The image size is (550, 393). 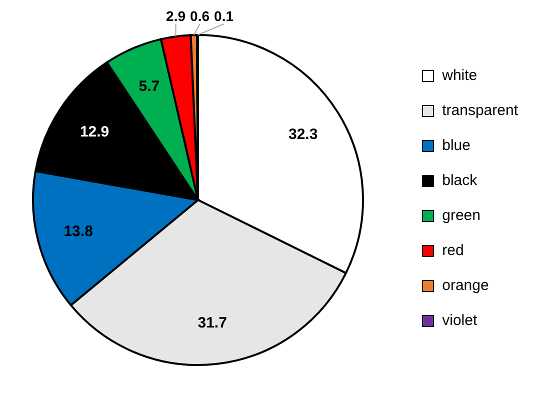 What do you see at coordinates (480, 110) in the screenshot?
I see `legend-label: transparent` at bounding box center [480, 110].